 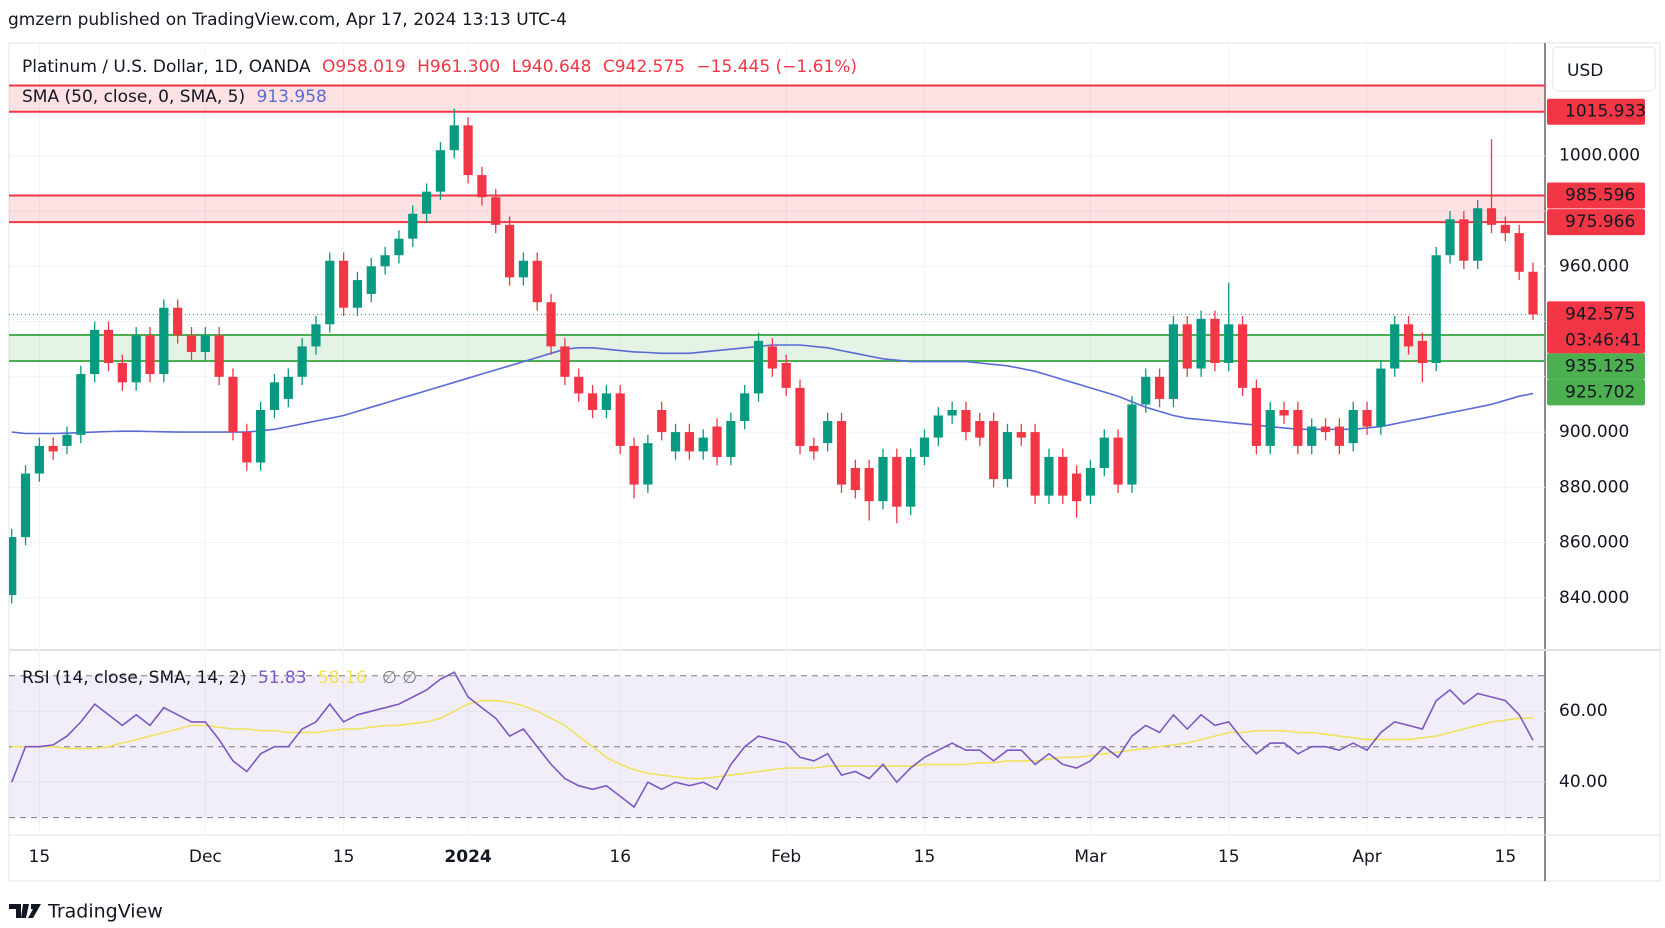 What do you see at coordinates (1594, 598) in the screenshot?
I see `y-tick-label: 840.000` at bounding box center [1594, 598].